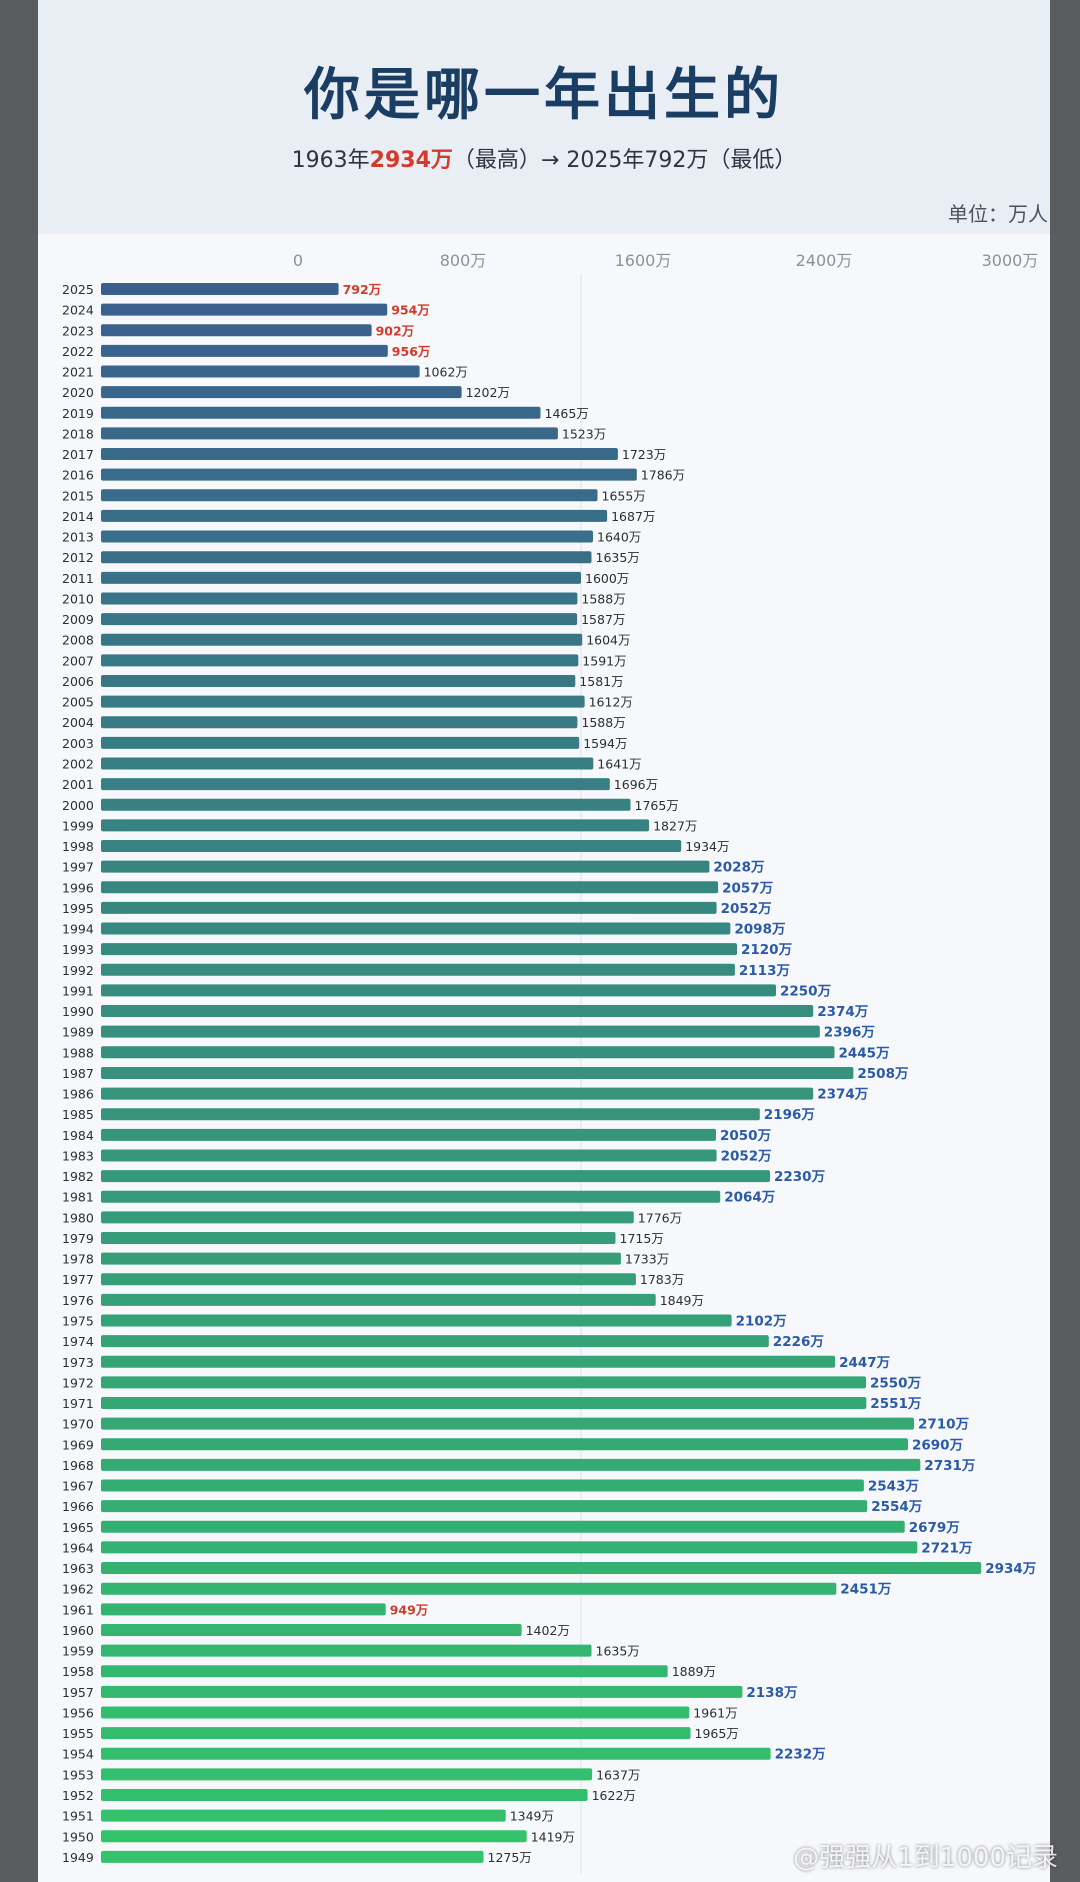  Describe the element at coordinates (78, 1238) in the screenshot. I see `y-tick-label: 1979` at that location.